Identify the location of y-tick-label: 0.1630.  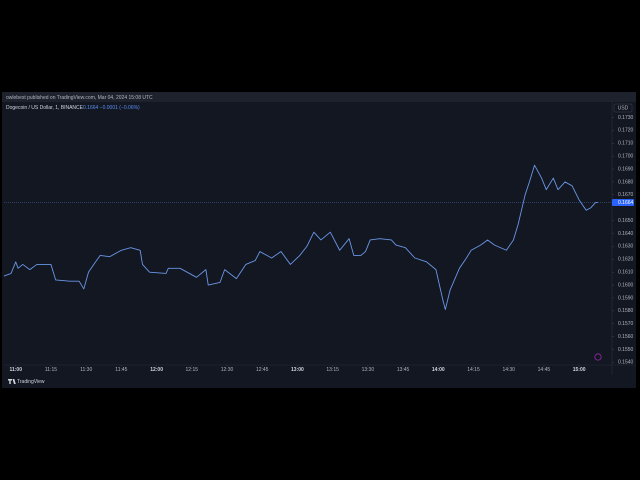
(626, 247).